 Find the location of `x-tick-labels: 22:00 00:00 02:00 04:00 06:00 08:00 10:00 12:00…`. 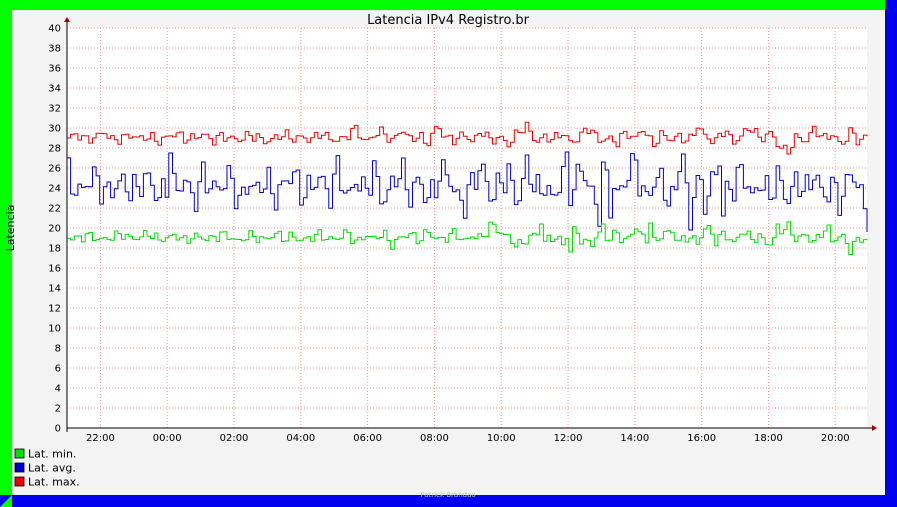

x-tick-labels: 22:00 00:00 02:00 04:00 06:00 08:00 10:00 12:00… is located at coordinates (468, 438).